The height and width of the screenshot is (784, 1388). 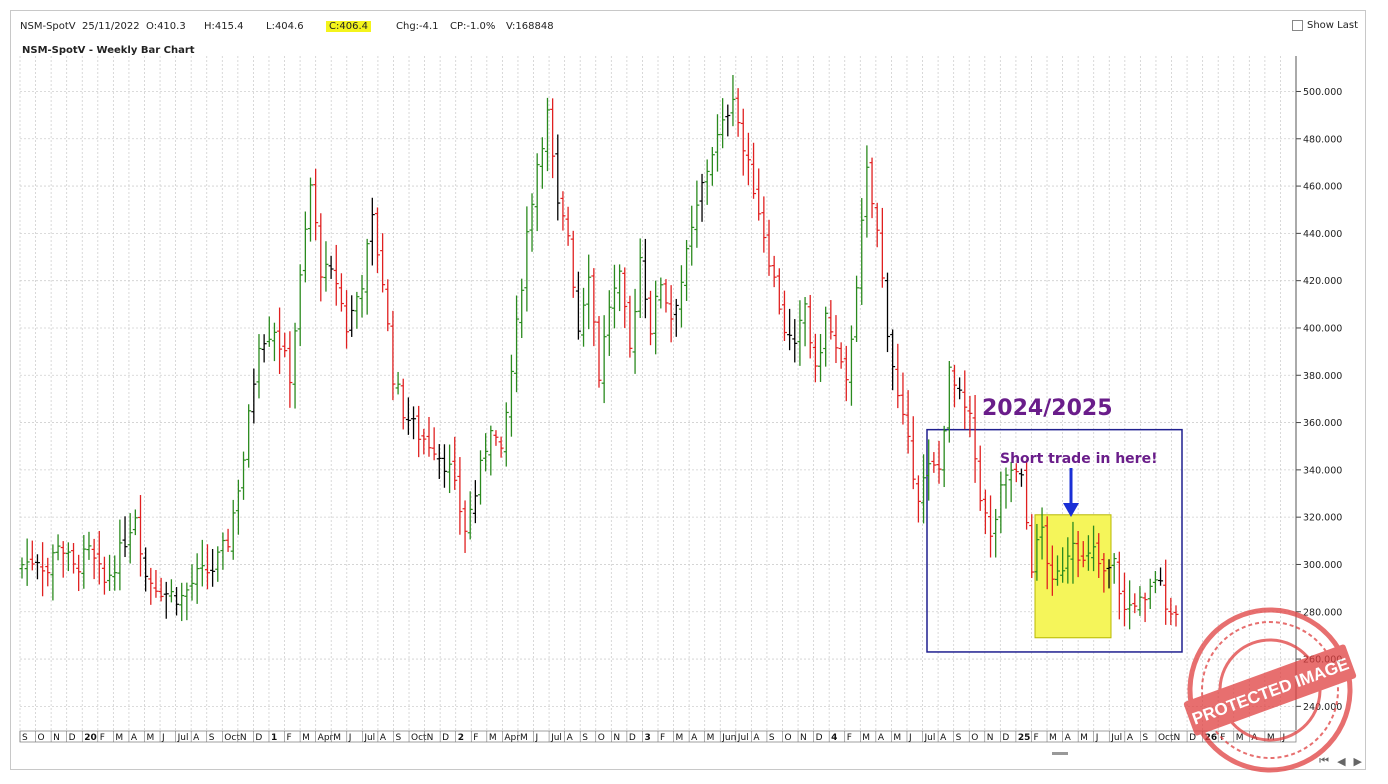 What do you see at coordinates (417, 26) in the screenshot?
I see `change-label: Chg:-4.1` at bounding box center [417, 26].